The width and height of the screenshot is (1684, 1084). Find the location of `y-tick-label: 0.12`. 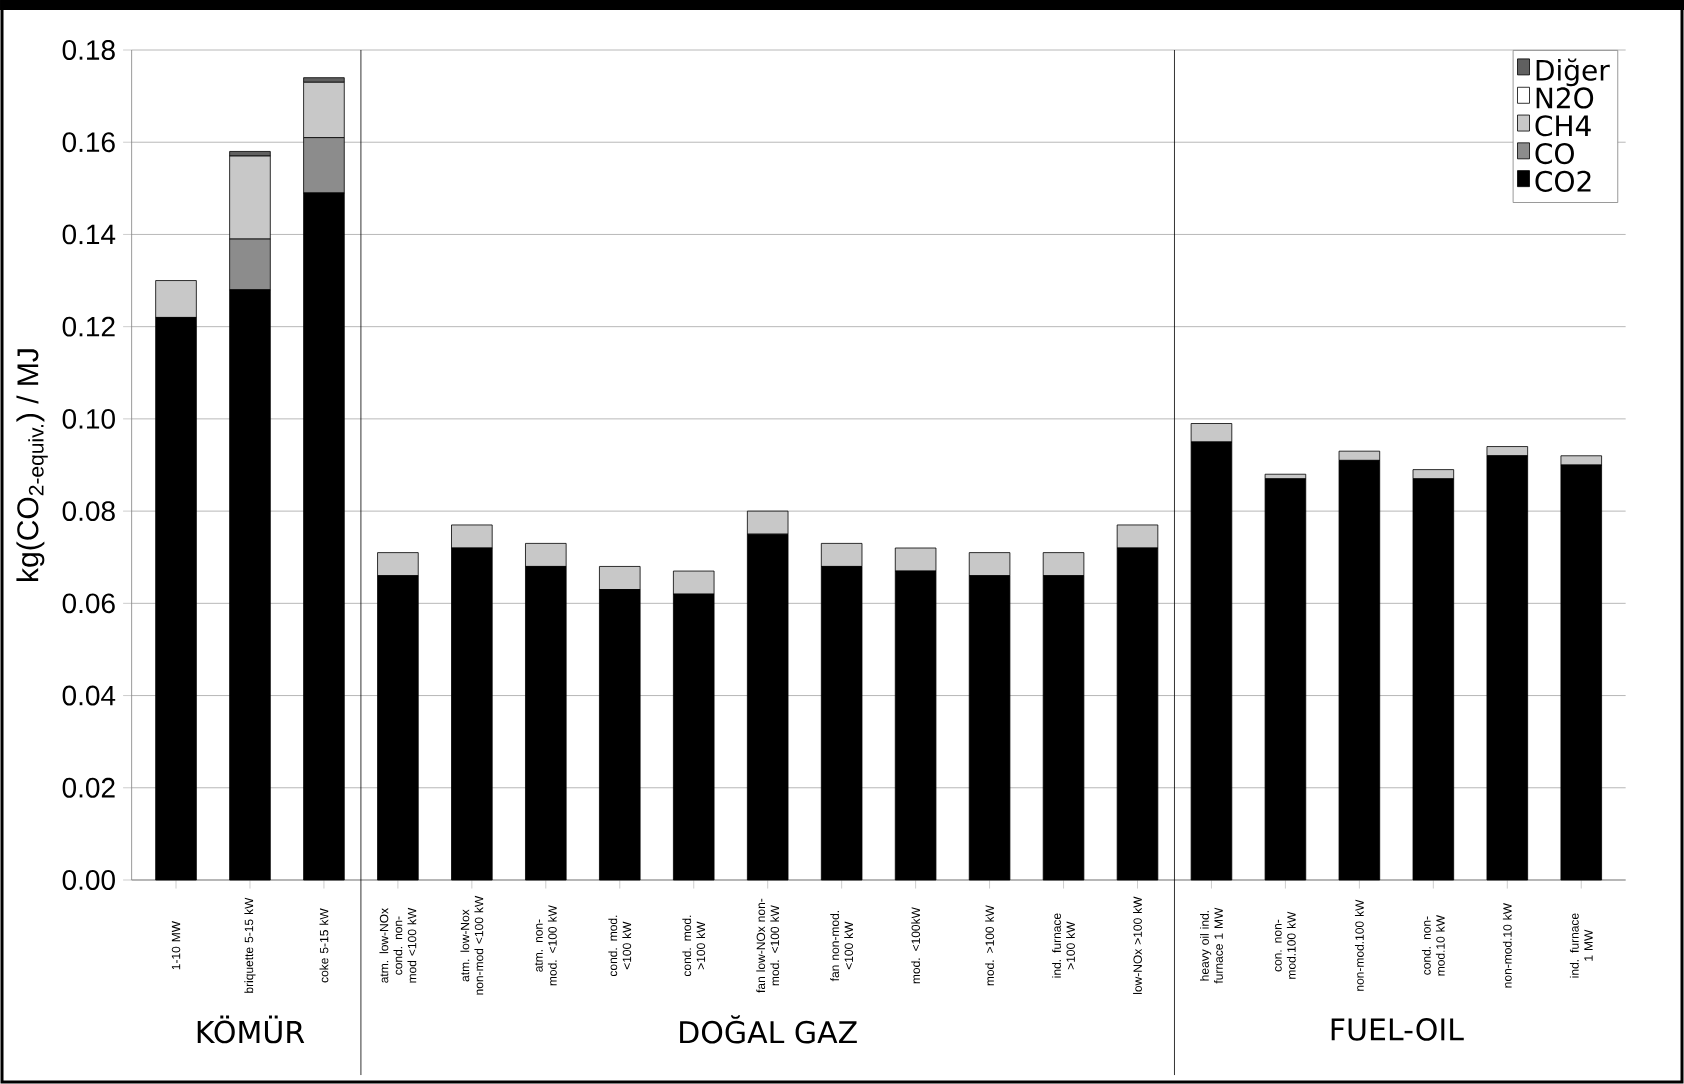

y-tick-label: 0.12 is located at coordinates (88, 326).